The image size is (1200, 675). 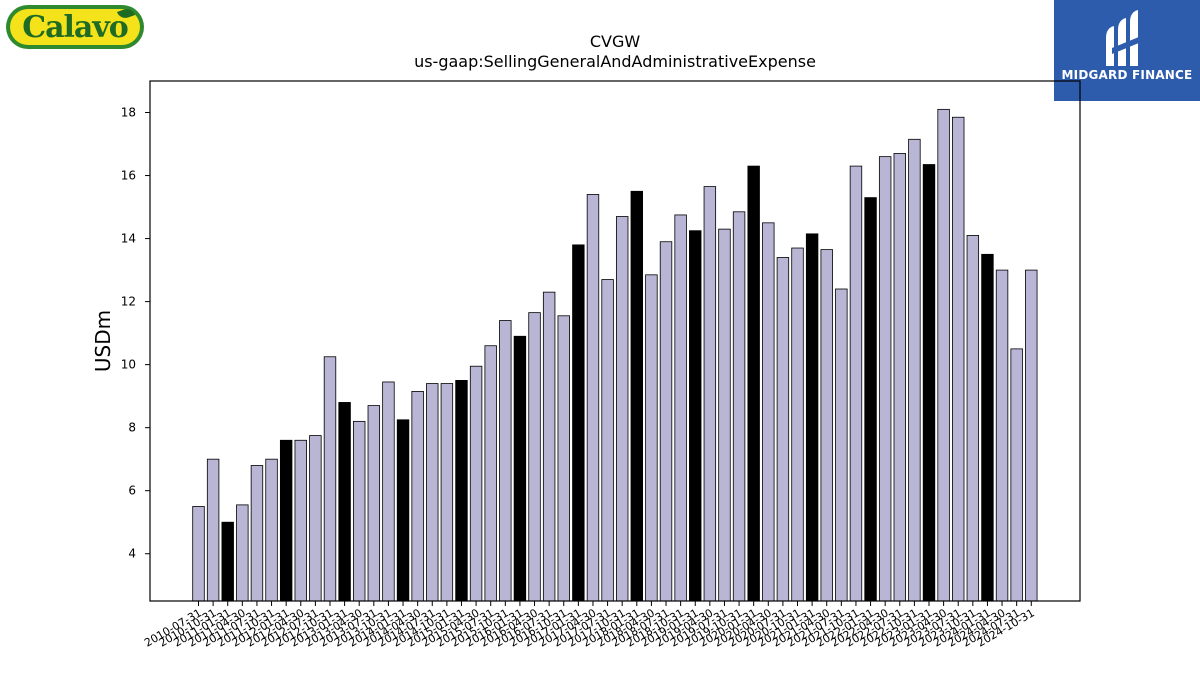 What do you see at coordinates (128, 365) in the screenshot?
I see `y-tick-label: 10` at bounding box center [128, 365].